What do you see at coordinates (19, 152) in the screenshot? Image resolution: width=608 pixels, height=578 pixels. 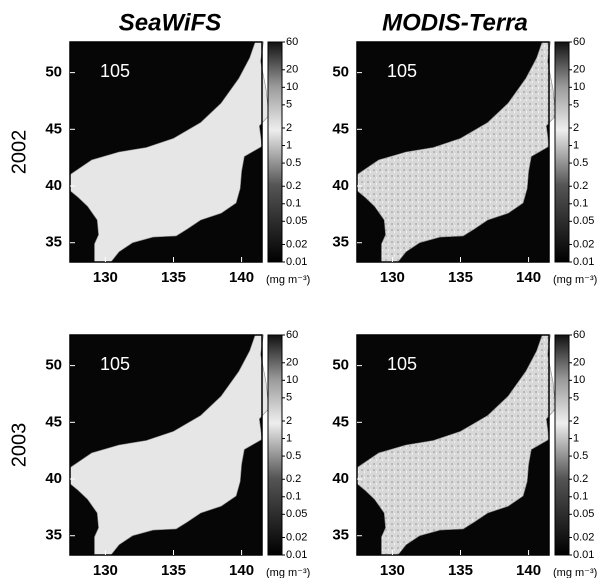 I see `row-label: 2002` at bounding box center [19, 152].